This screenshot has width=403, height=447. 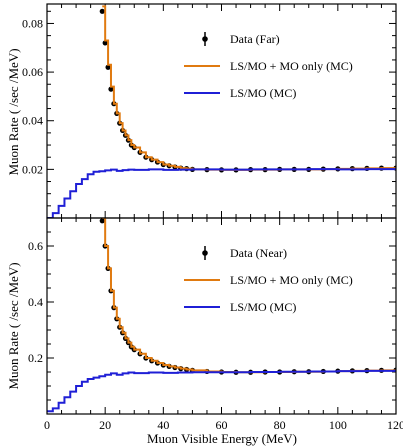 I want to click on top-ylabel: Muon Rate ( /sec /MeV), so click(x=13, y=111).